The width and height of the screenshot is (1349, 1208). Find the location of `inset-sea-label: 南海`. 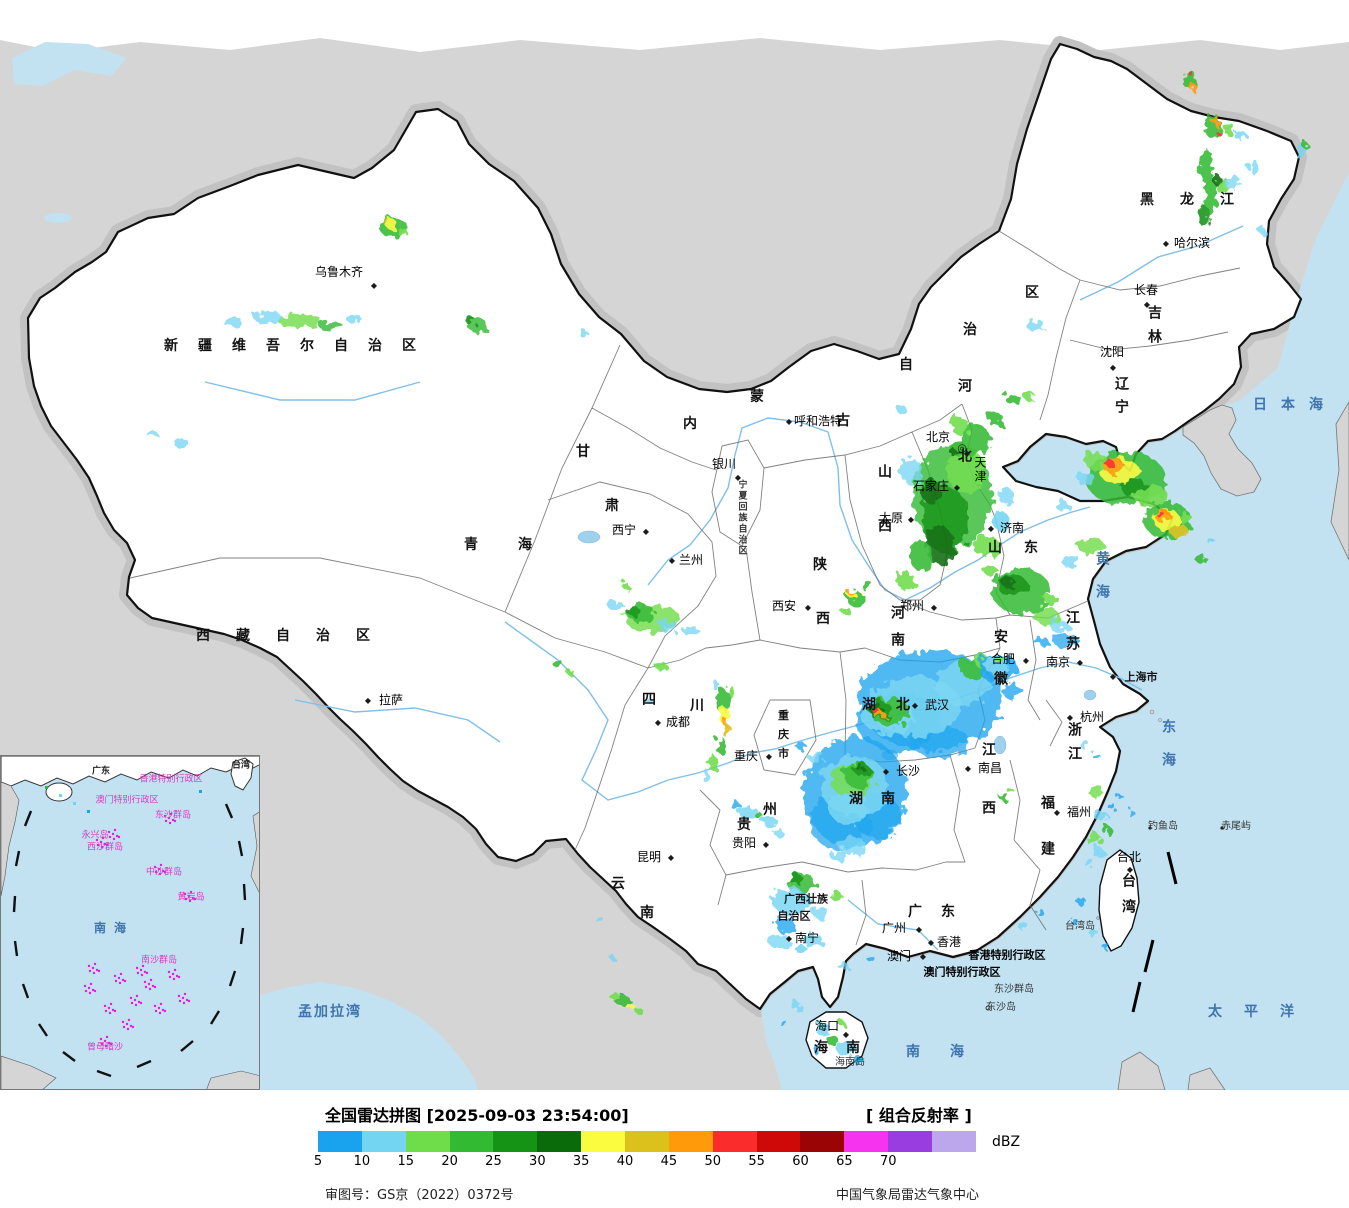

inset-sea-label: 南海 is located at coordinates (114, 928).